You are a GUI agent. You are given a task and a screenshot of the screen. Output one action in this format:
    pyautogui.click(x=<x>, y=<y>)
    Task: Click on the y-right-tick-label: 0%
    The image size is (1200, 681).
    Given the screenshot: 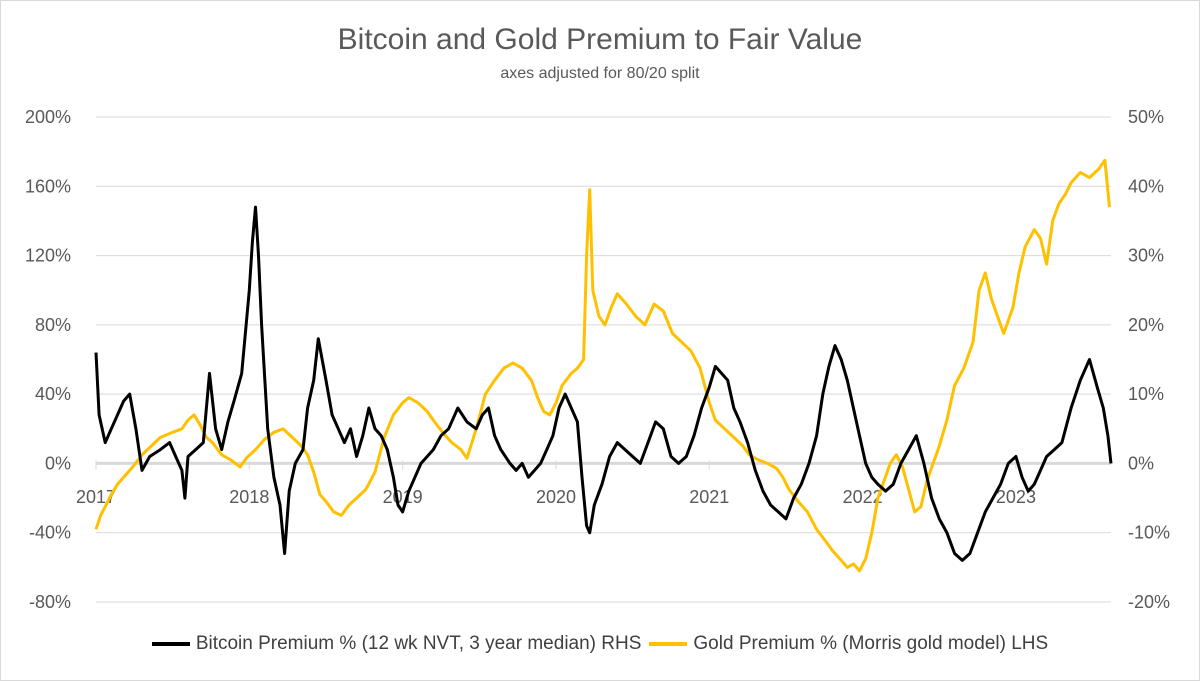 What is the action you would take?
    pyautogui.click(x=1141, y=463)
    